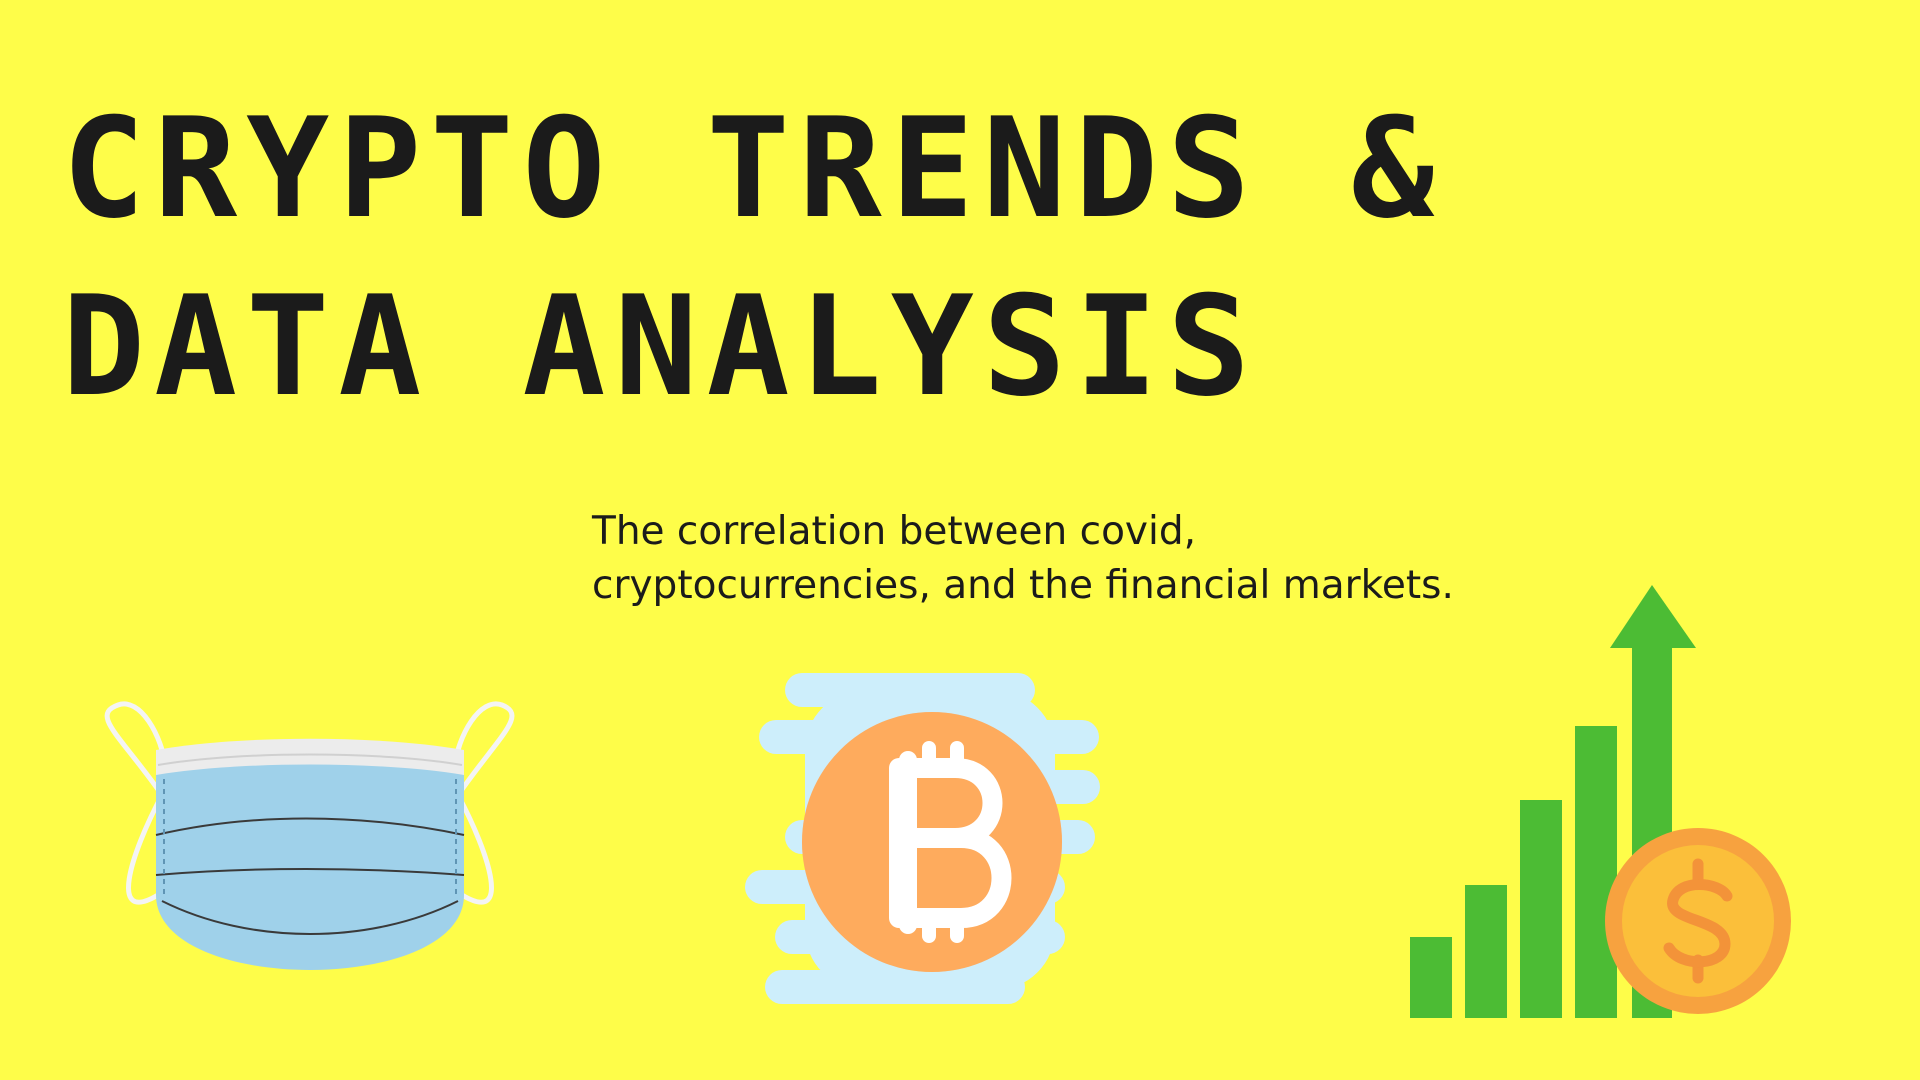 This screenshot has height=1080, width=1920. I want to click on subtitle-line-1: The correlation between covid,, so click(894, 531).